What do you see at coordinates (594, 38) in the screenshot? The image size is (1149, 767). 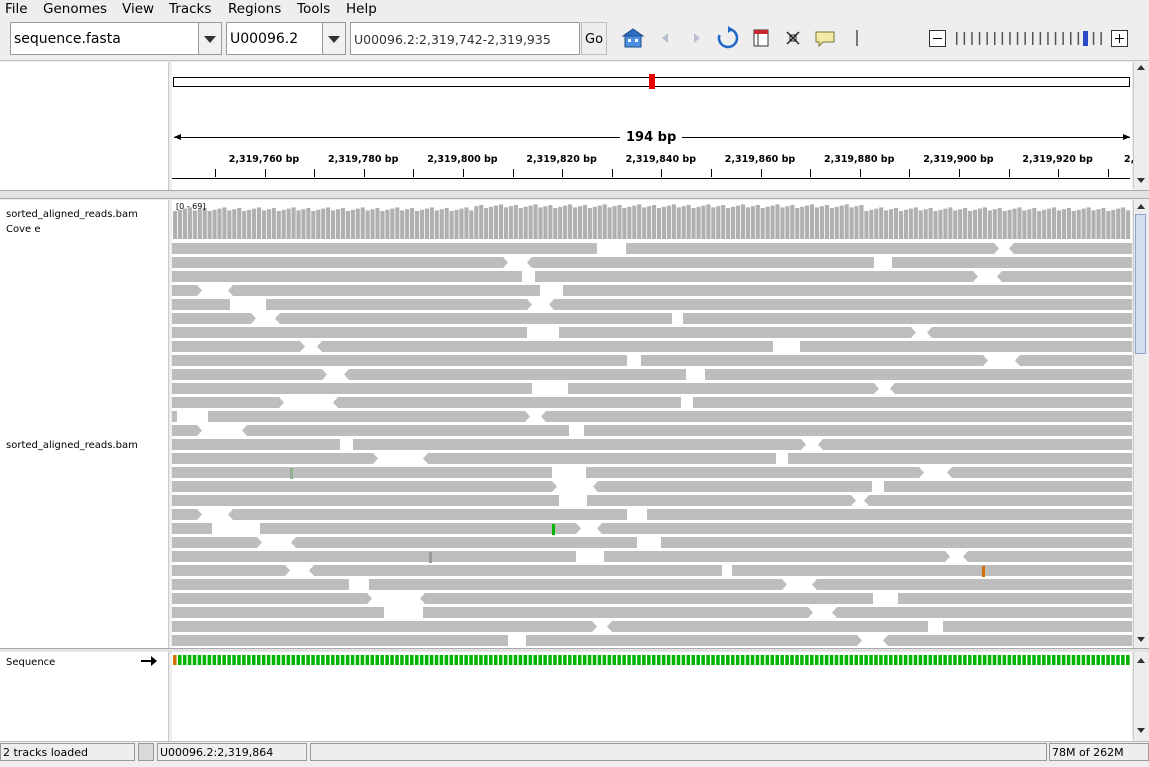 I see `go-button: Go` at bounding box center [594, 38].